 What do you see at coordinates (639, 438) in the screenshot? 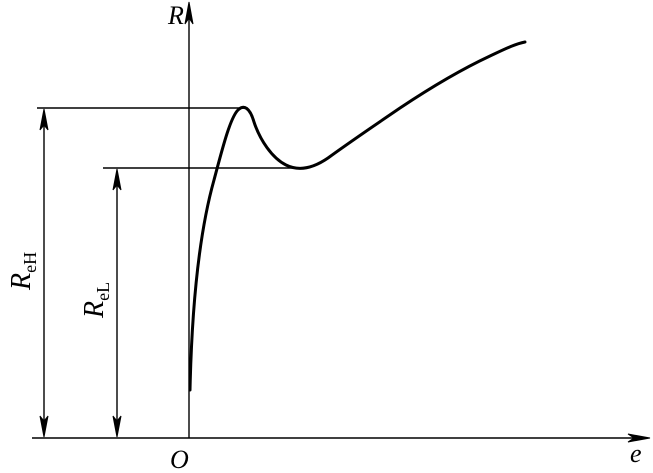
I see `x-axis-arrowhead` at bounding box center [639, 438].